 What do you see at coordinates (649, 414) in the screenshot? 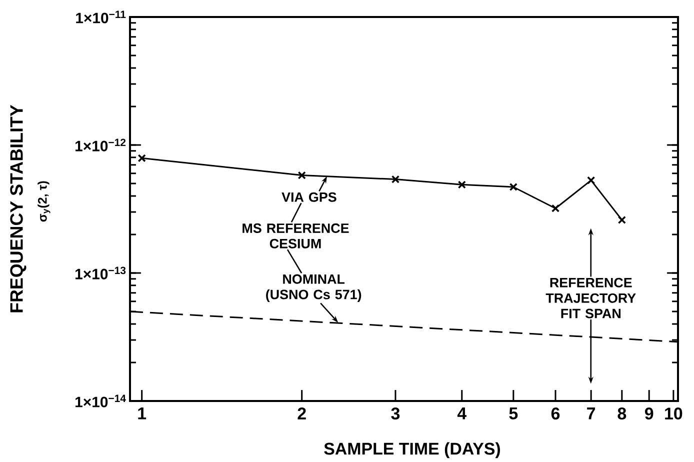
I see `x-tick-label: 9` at bounding box center [649, 414].